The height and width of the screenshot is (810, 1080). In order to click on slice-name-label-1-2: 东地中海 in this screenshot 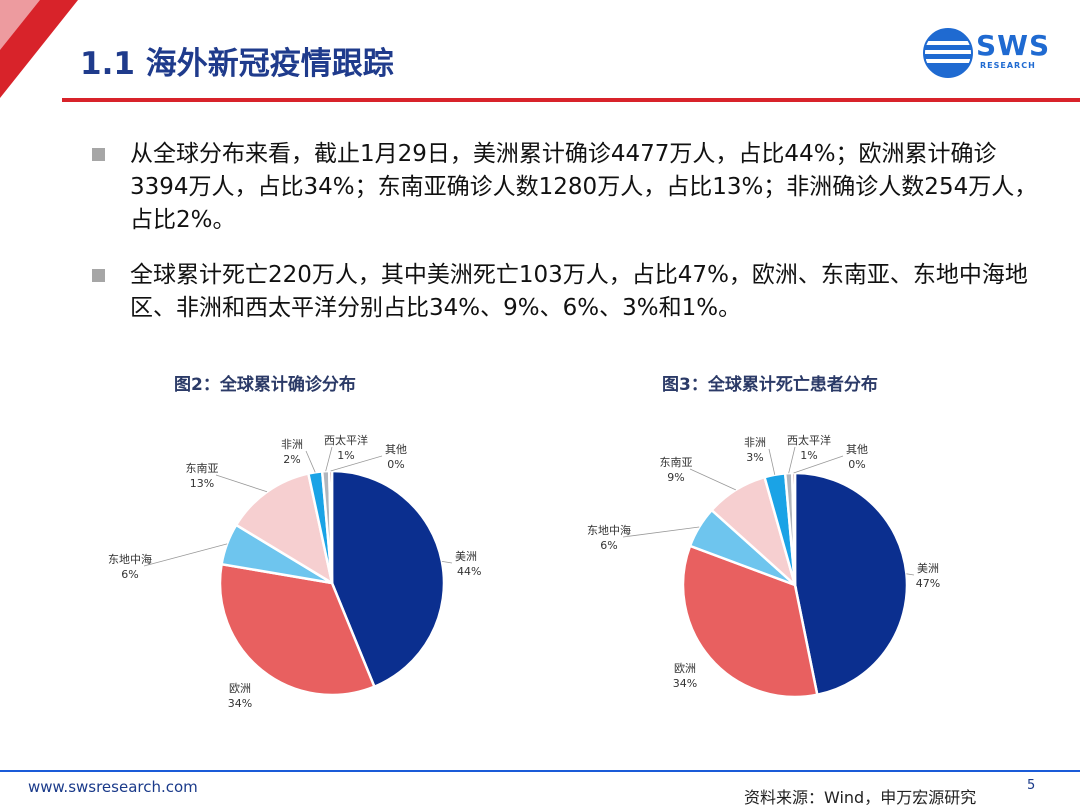, I will do `click(609, 530)`.